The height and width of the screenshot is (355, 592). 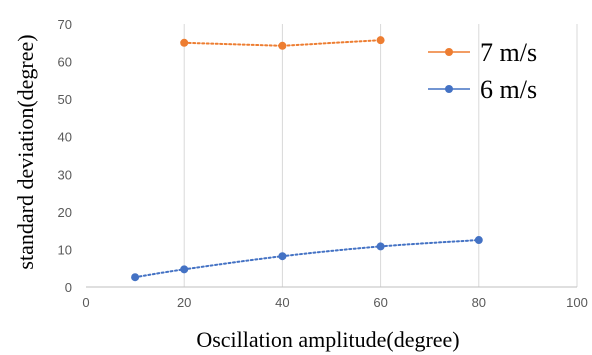 I want to click on y-tick-label: 60, so click(x=65, y=62).